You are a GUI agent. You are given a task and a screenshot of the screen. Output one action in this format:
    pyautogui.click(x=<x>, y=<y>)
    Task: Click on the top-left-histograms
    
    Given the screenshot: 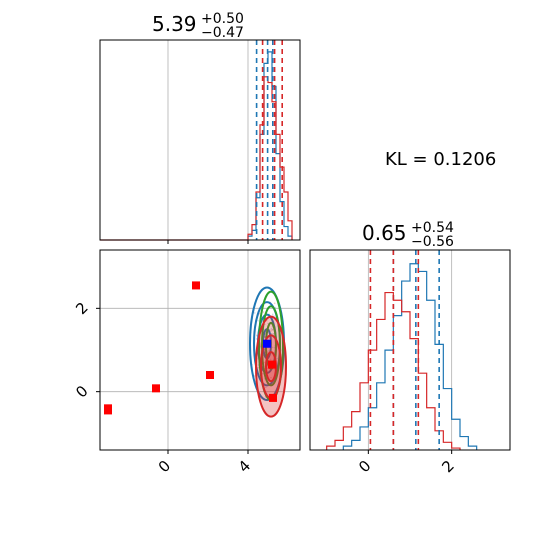 What is the action you would take?
    pyautogui.click(x=196, y=146)
    